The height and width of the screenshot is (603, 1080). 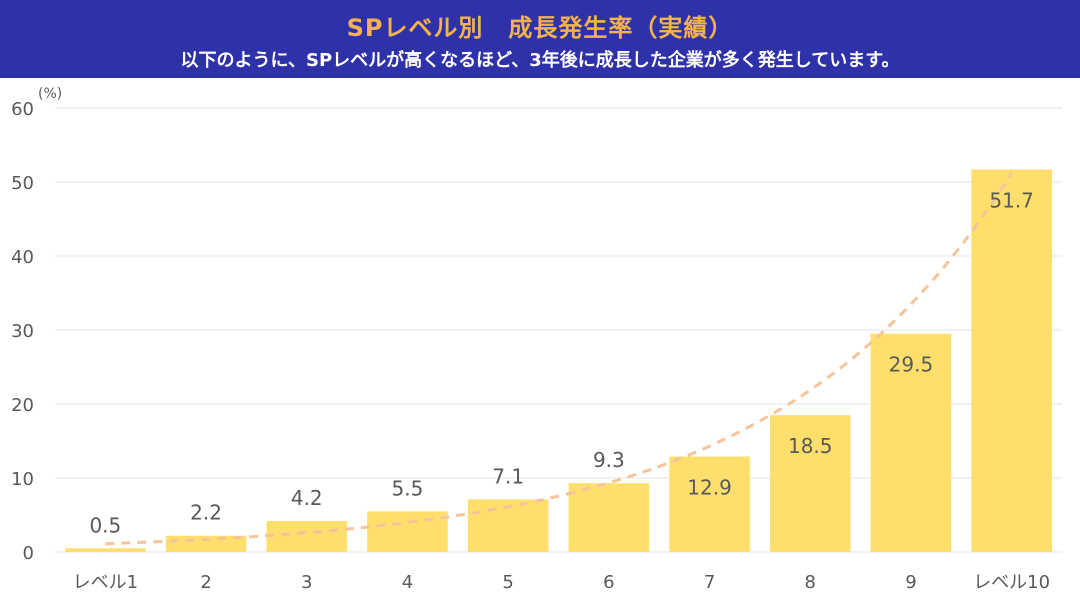 I want to click on y-tick-label: 0, so click(x=28, y=553).